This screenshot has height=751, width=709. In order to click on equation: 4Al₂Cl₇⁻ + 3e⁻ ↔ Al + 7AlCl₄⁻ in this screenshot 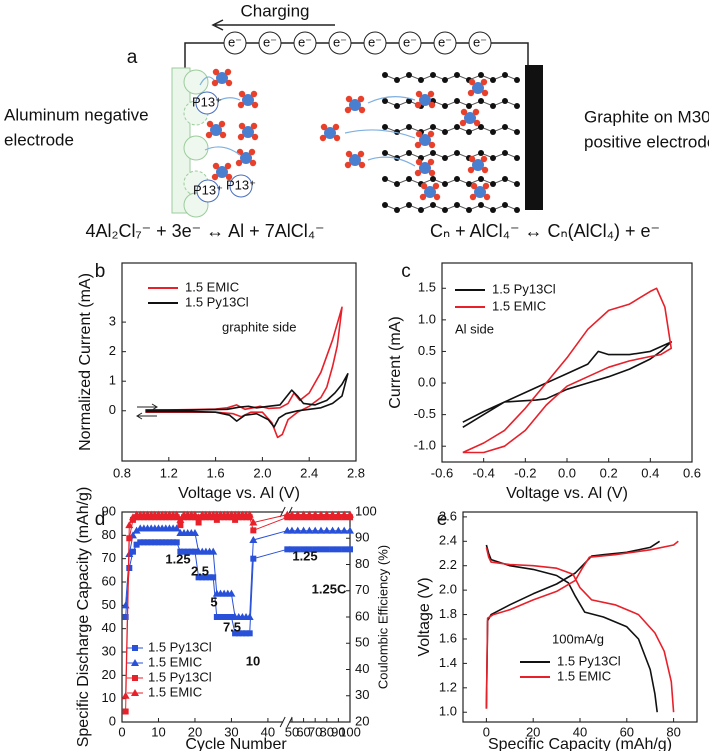, I will do `click(204, 231)`.